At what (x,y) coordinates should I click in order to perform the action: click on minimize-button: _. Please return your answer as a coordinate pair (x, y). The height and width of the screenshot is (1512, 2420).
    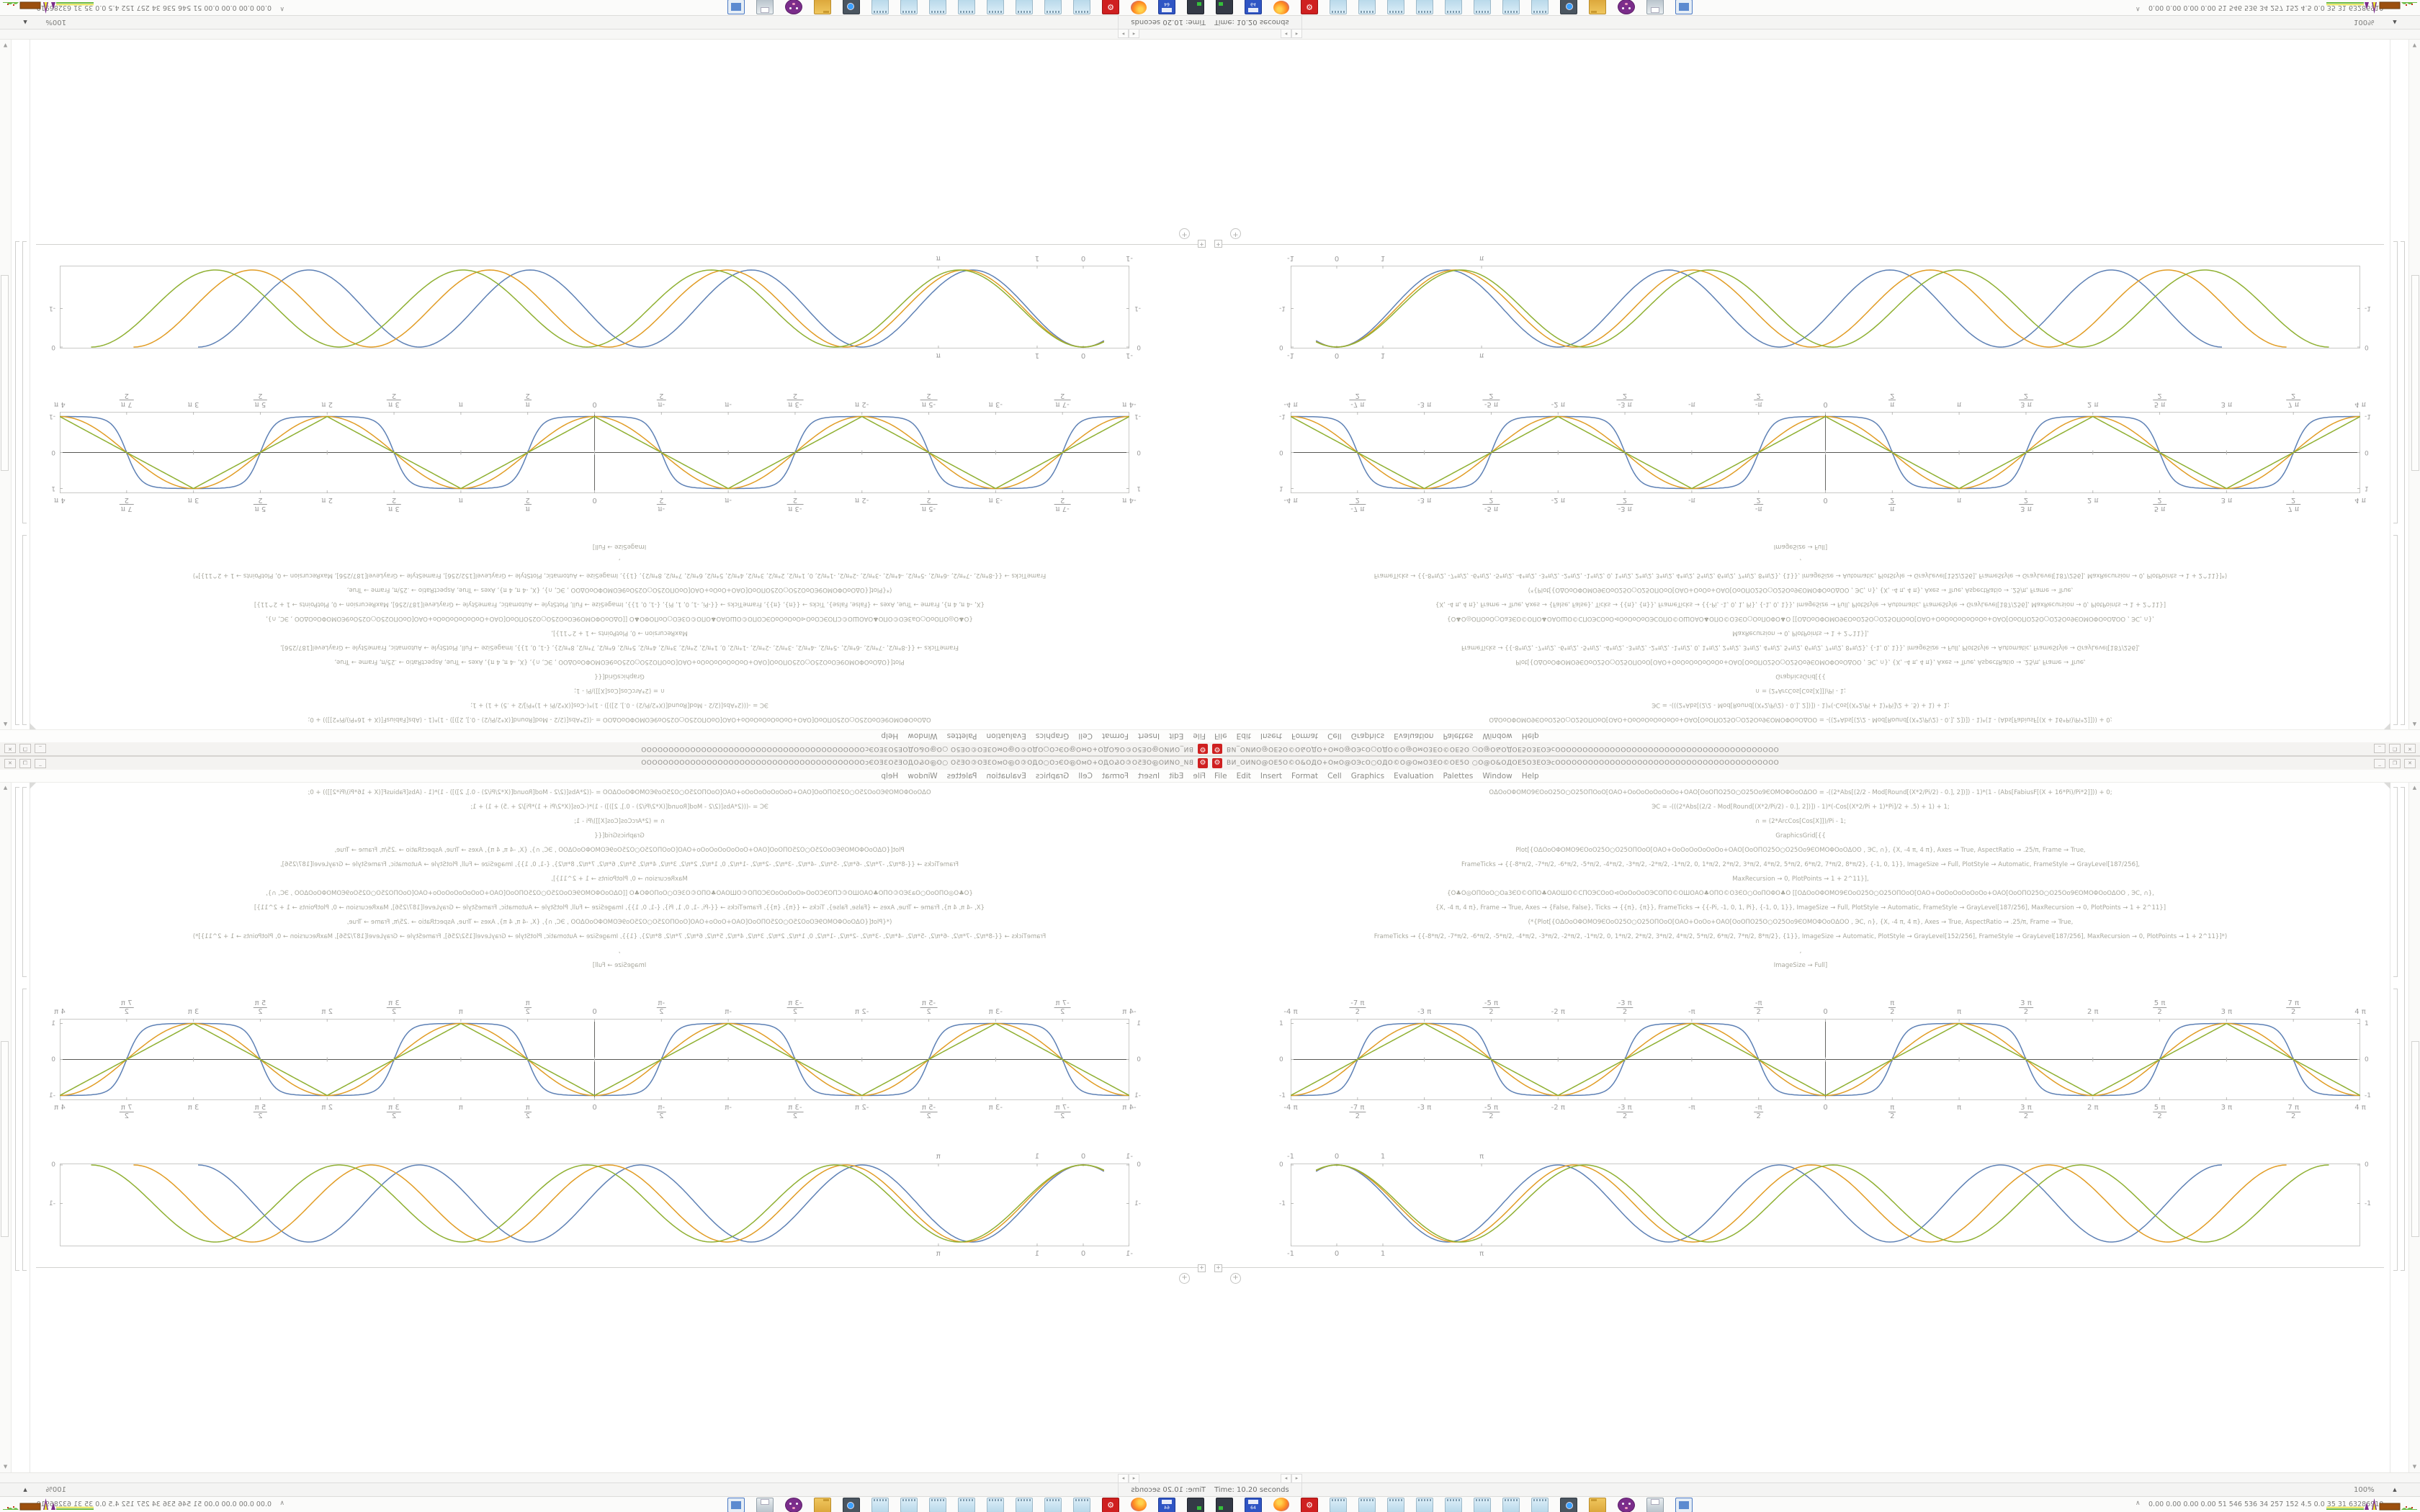
    Looking at the image, I should click on (2379, 763).